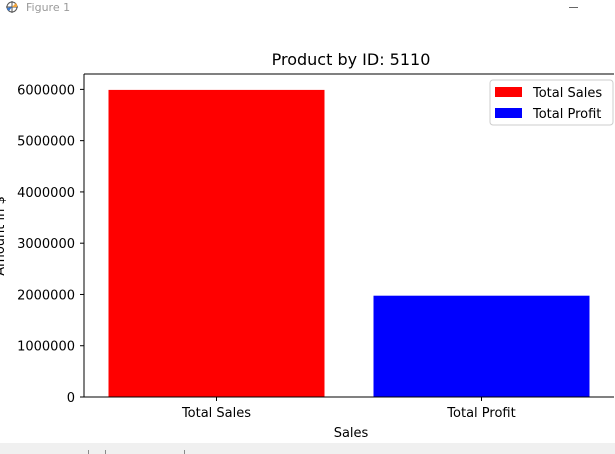  I want to click on toolbar, so click(307, 448).